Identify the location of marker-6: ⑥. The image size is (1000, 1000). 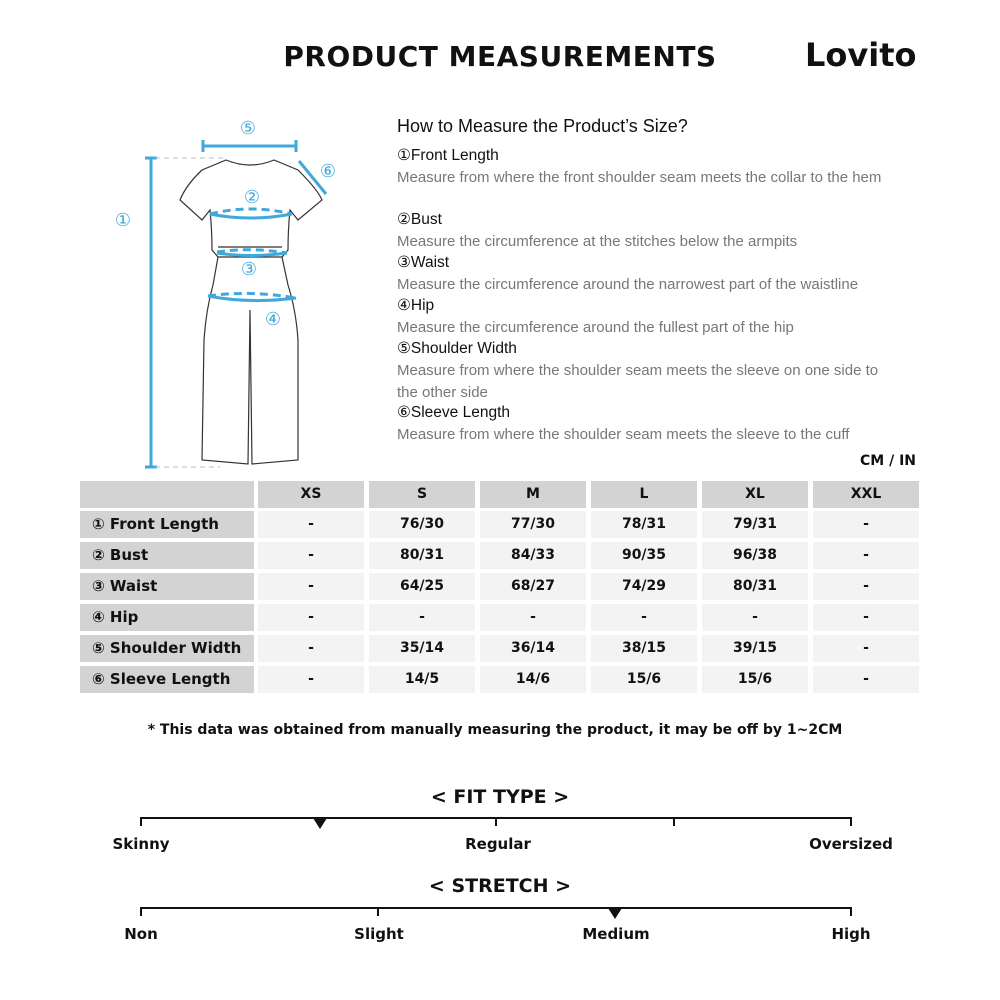
(328, 171).